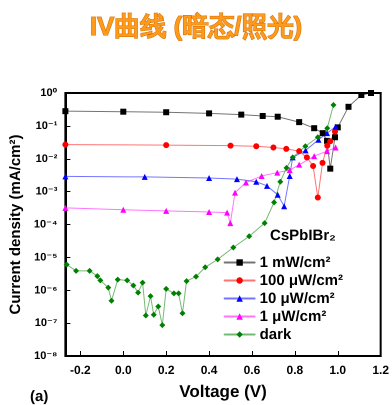 The image size is (392, 405). What do you see at coordinates (295, 370) in the screenshot?
I see `x-tick-label: 0.8` at bounding box center [295, 370].